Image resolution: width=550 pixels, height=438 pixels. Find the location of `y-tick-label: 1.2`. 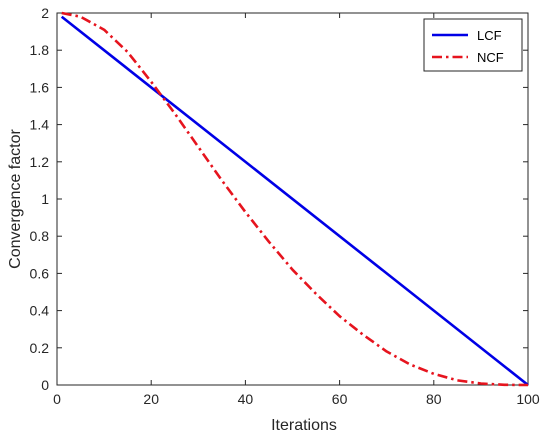

y-tick-label: 1.2 is located at coordinates (40, 162).